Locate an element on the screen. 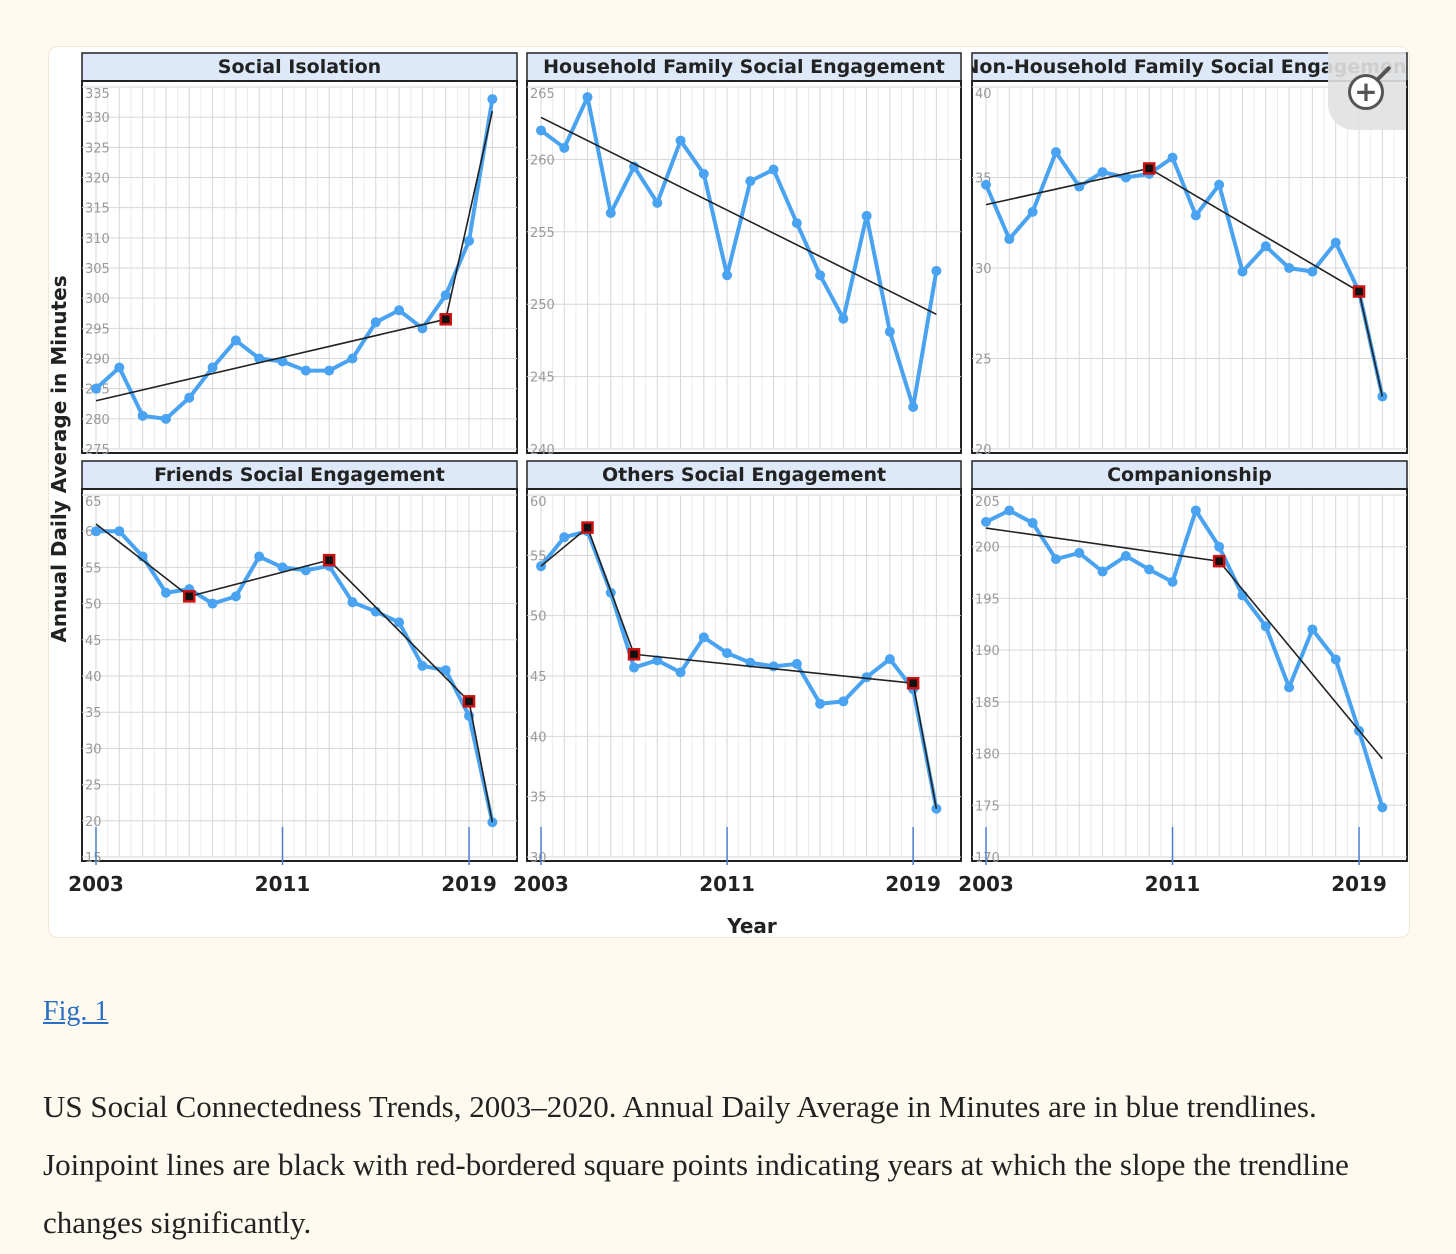 The image size is (1456, 1254). y-tick-label: 55 is located at coordinates (538, 556).